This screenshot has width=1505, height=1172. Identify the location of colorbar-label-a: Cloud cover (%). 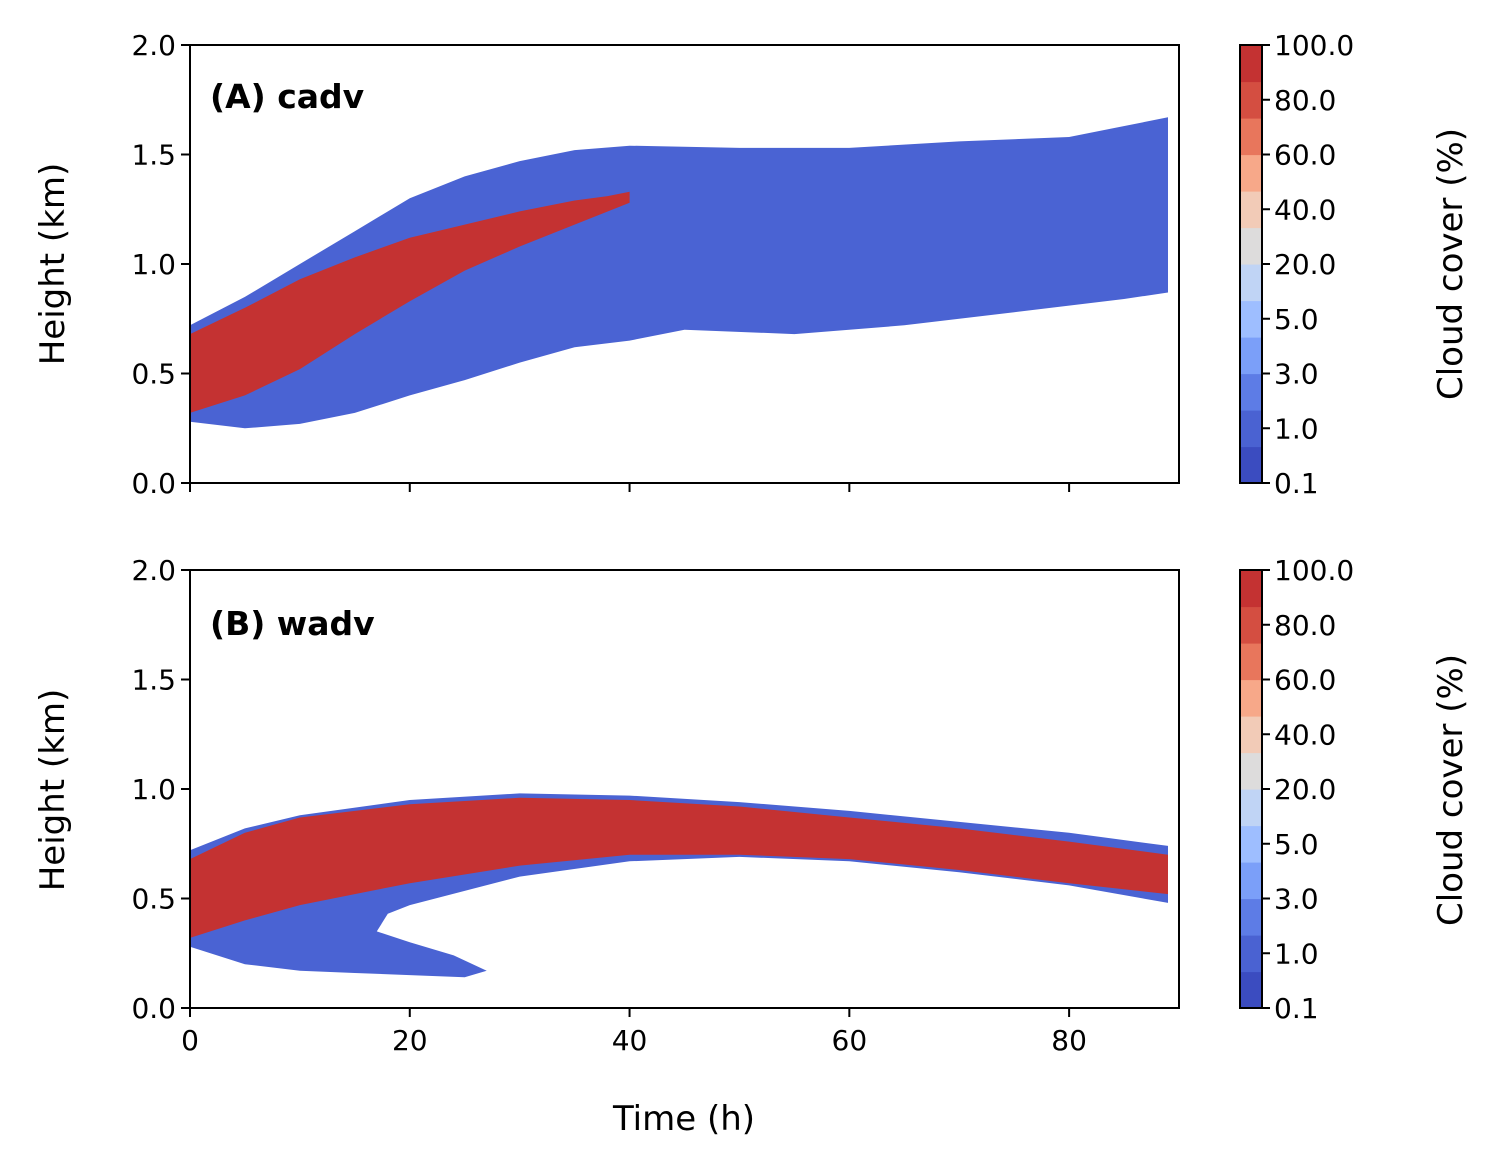
(1451, 264).